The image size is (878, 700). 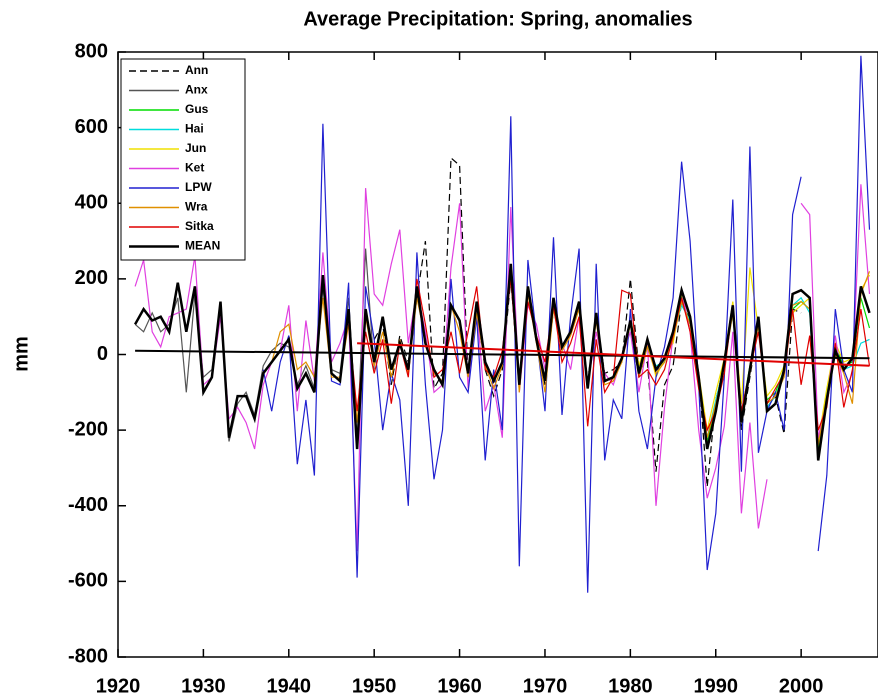 What do you see at coordinates (102, 354) in the screenshot?
I see `y-tick-label: 0` at bounding box center [102, 354].